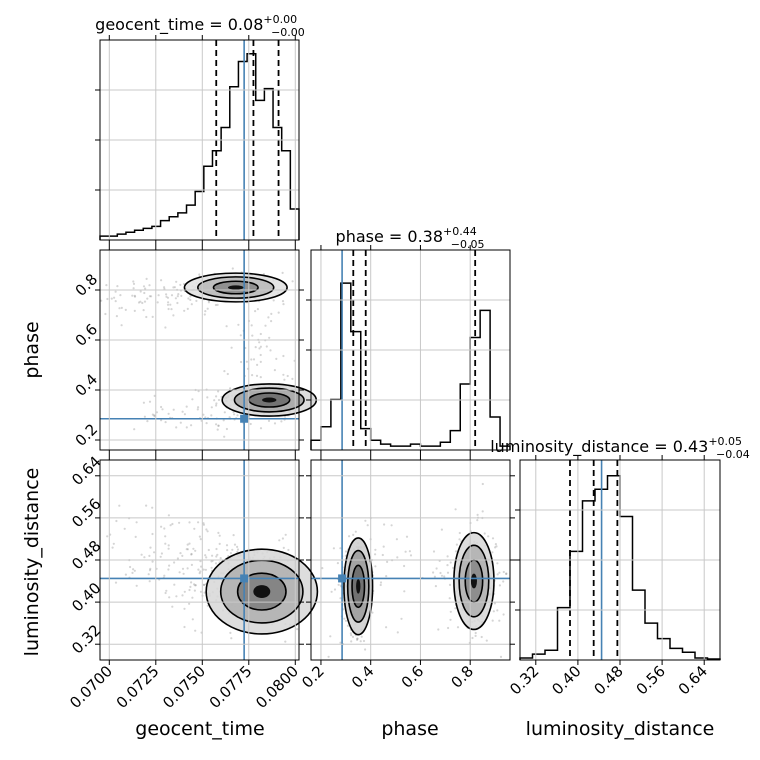  Describe the element at coordinates (524, 680) in the screenshot. I see `tick-label-x-luminosity_distance: 0.32` at that location.